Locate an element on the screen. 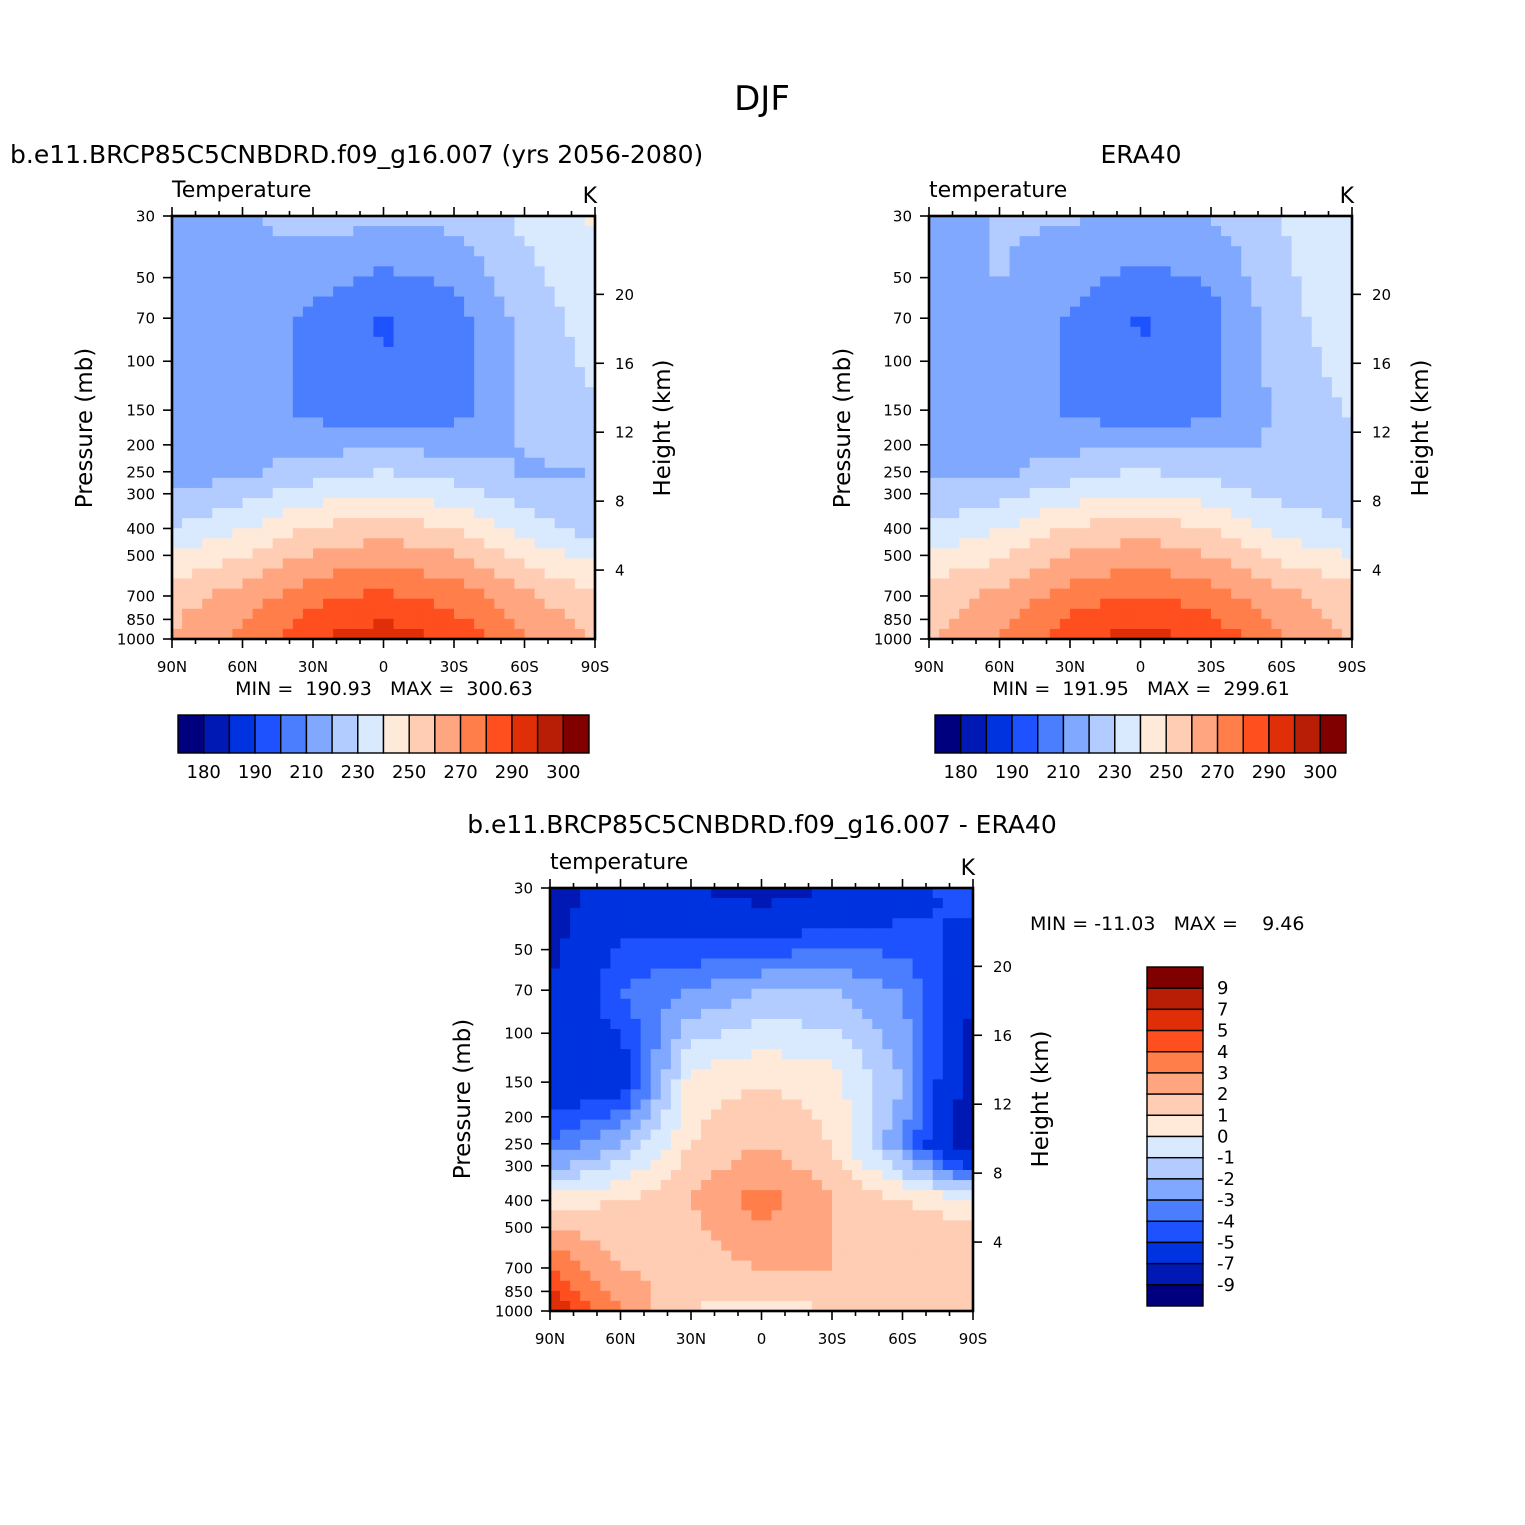 The height and width of the screenshot is (1525, 1525). x-tick-label: 60S is located at coordinates (524, 667).